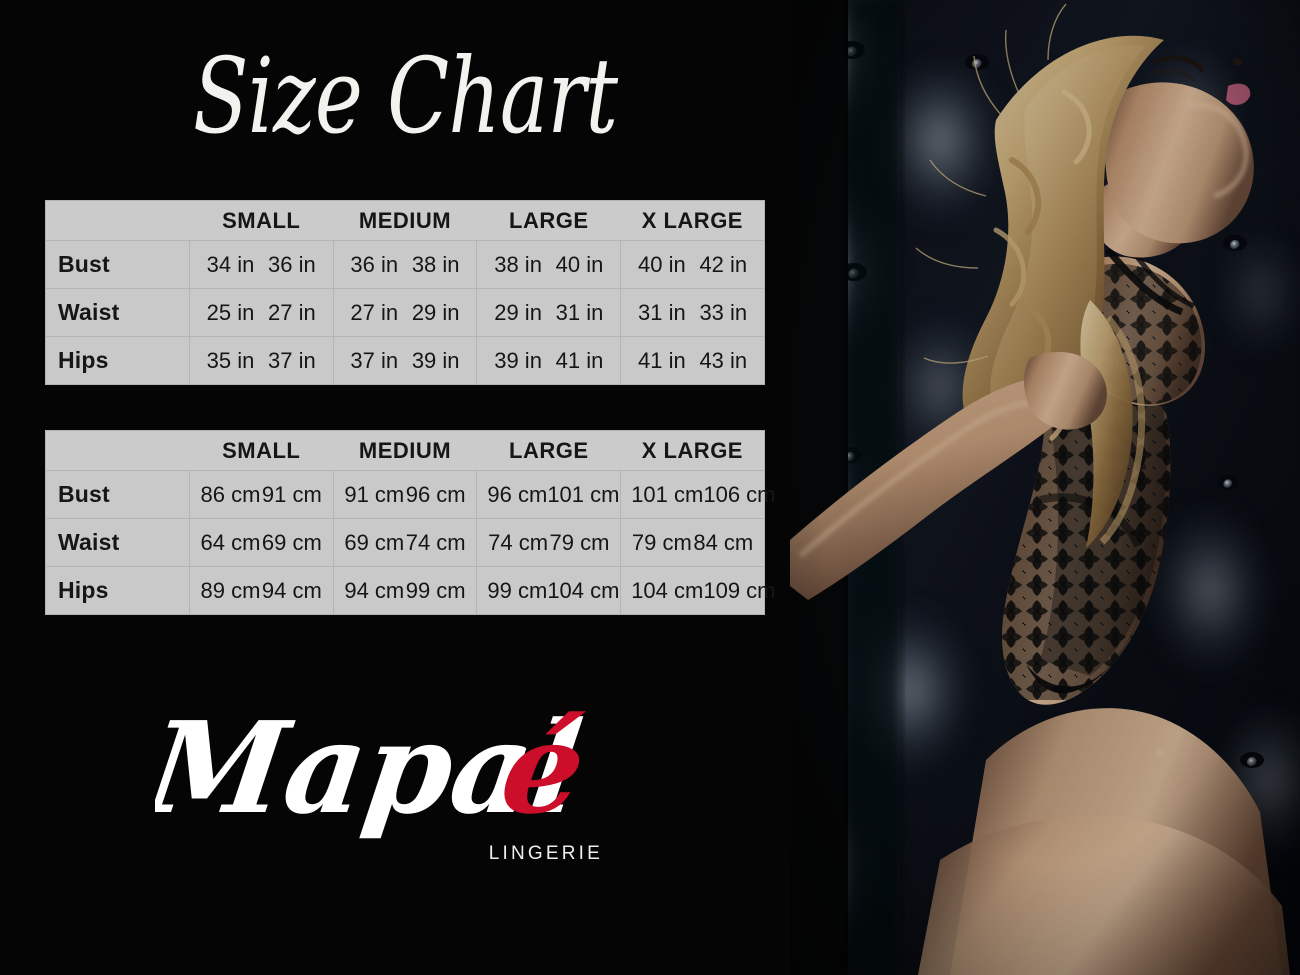 This screenshot has width=1300, height=975. I want to click on value-max: 29 in, so click(435, 312).